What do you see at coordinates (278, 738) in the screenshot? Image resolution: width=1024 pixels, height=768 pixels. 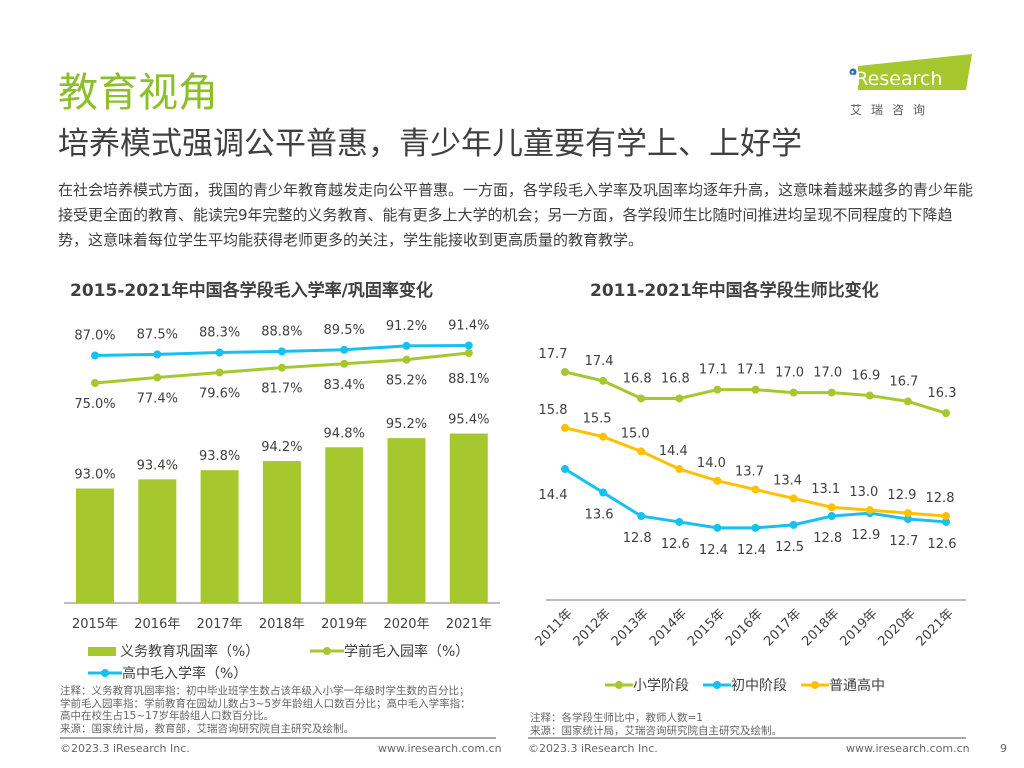 I see `footer-divider-left` at bounding box center [278, 738].